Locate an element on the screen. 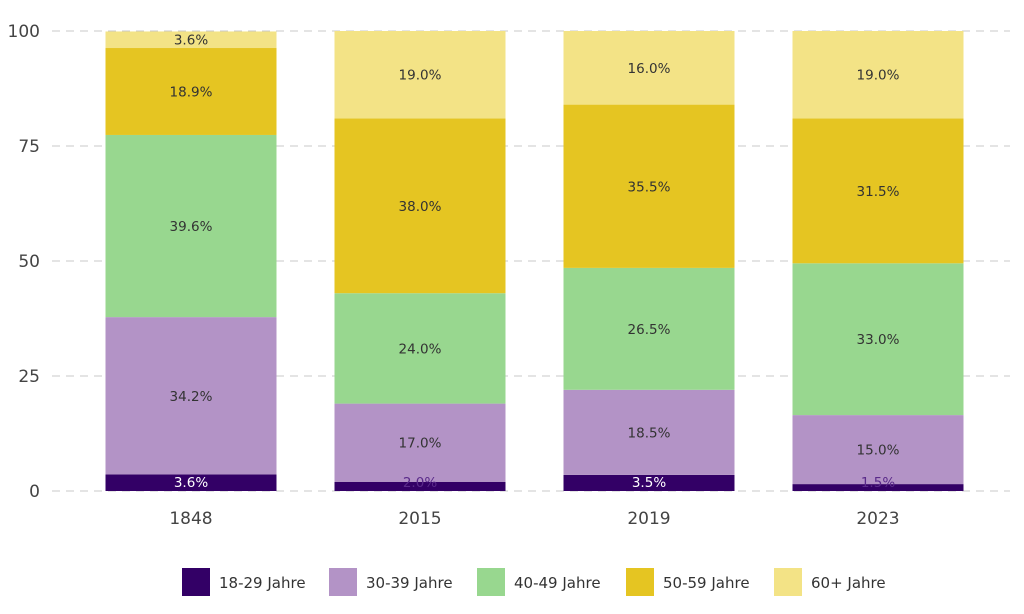 This screenshot has width=1024, height=614. y-tick-label: 75 is located at coordinates (29, 147).